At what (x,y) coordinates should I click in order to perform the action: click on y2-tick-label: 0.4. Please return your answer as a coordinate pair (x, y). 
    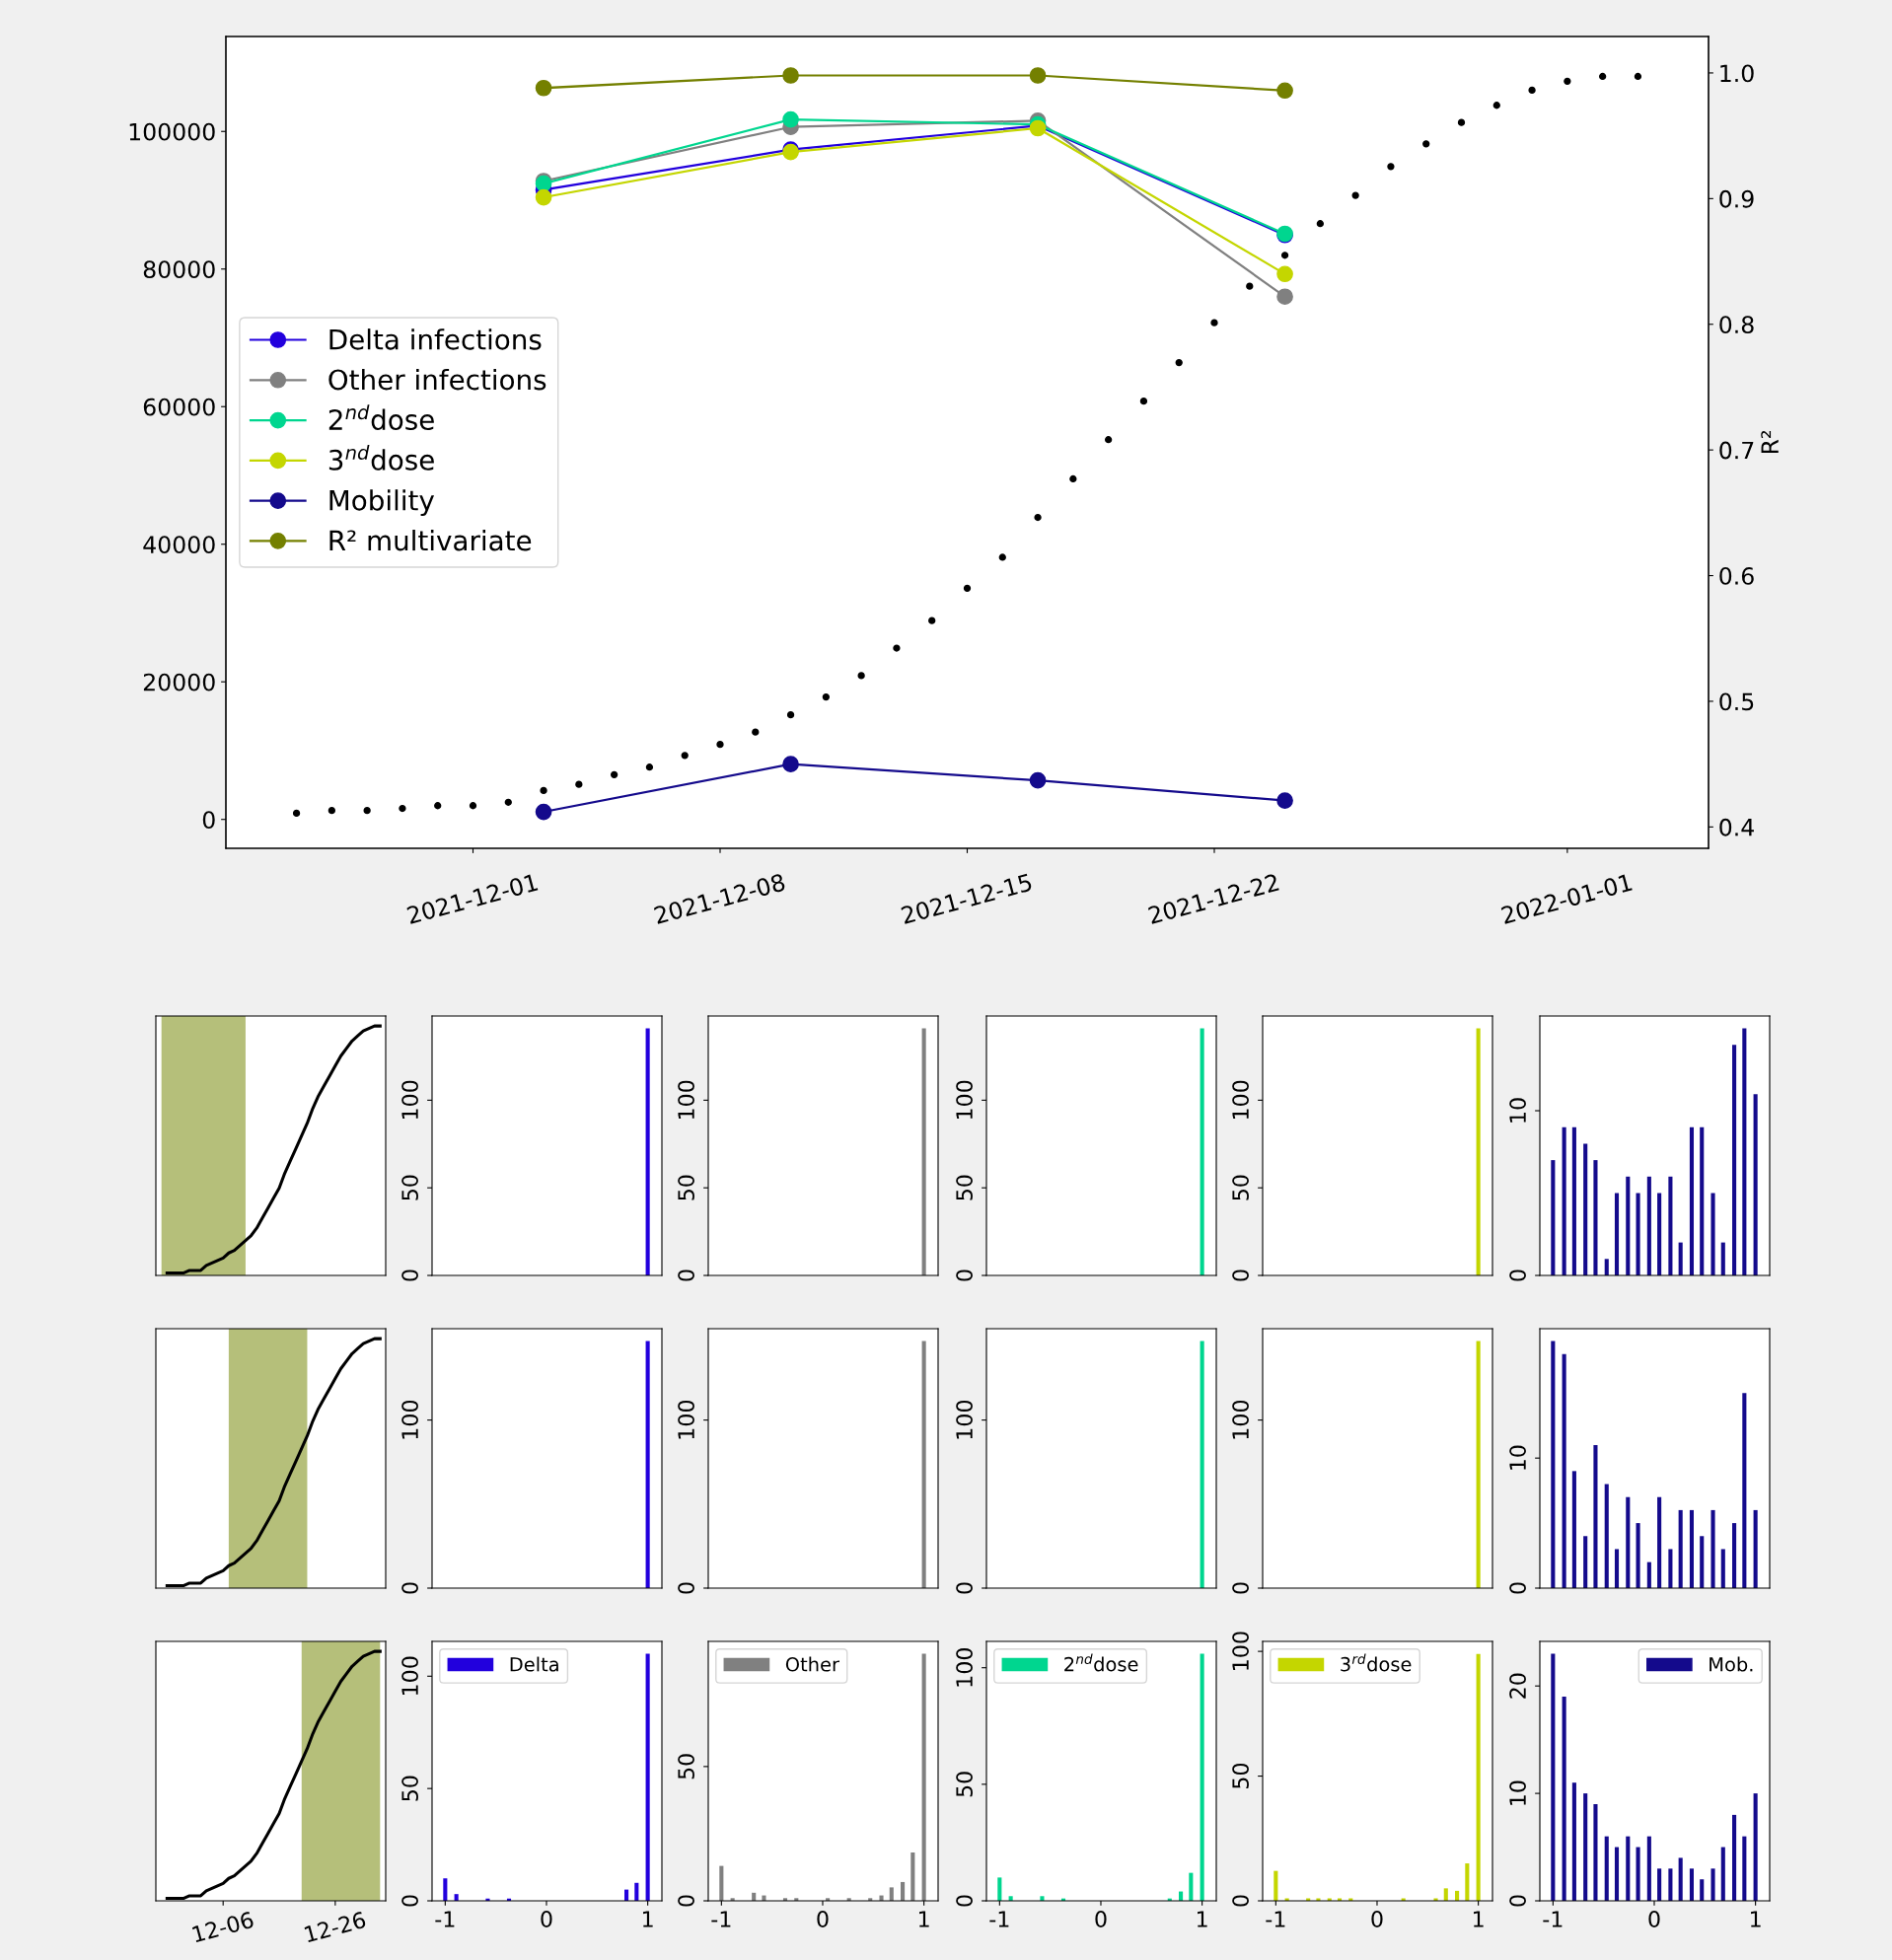
    Looking at the image, I should click on (1737, 827).